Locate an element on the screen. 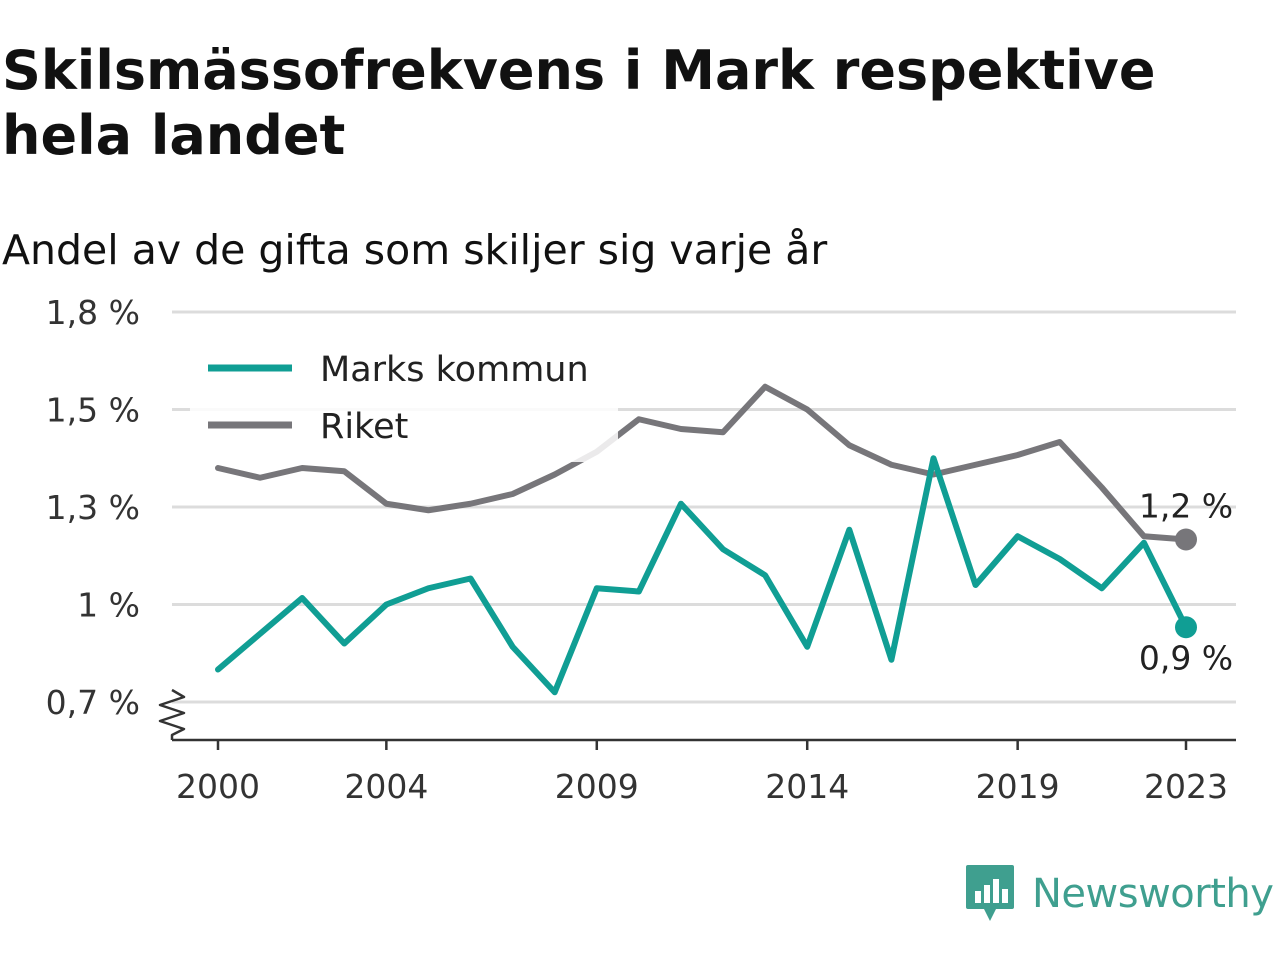  legend: Marks kommun Riket is located at coordinates (404, 397).